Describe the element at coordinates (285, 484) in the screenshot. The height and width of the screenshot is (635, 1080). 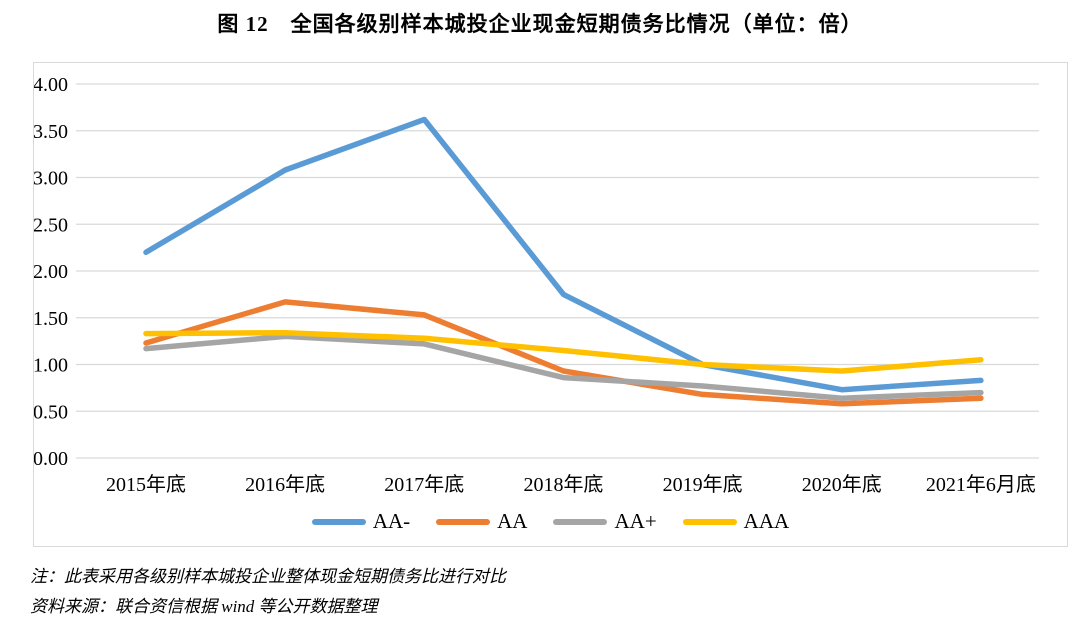
I see `x-axis-tick-label: 2016年底` at that location.